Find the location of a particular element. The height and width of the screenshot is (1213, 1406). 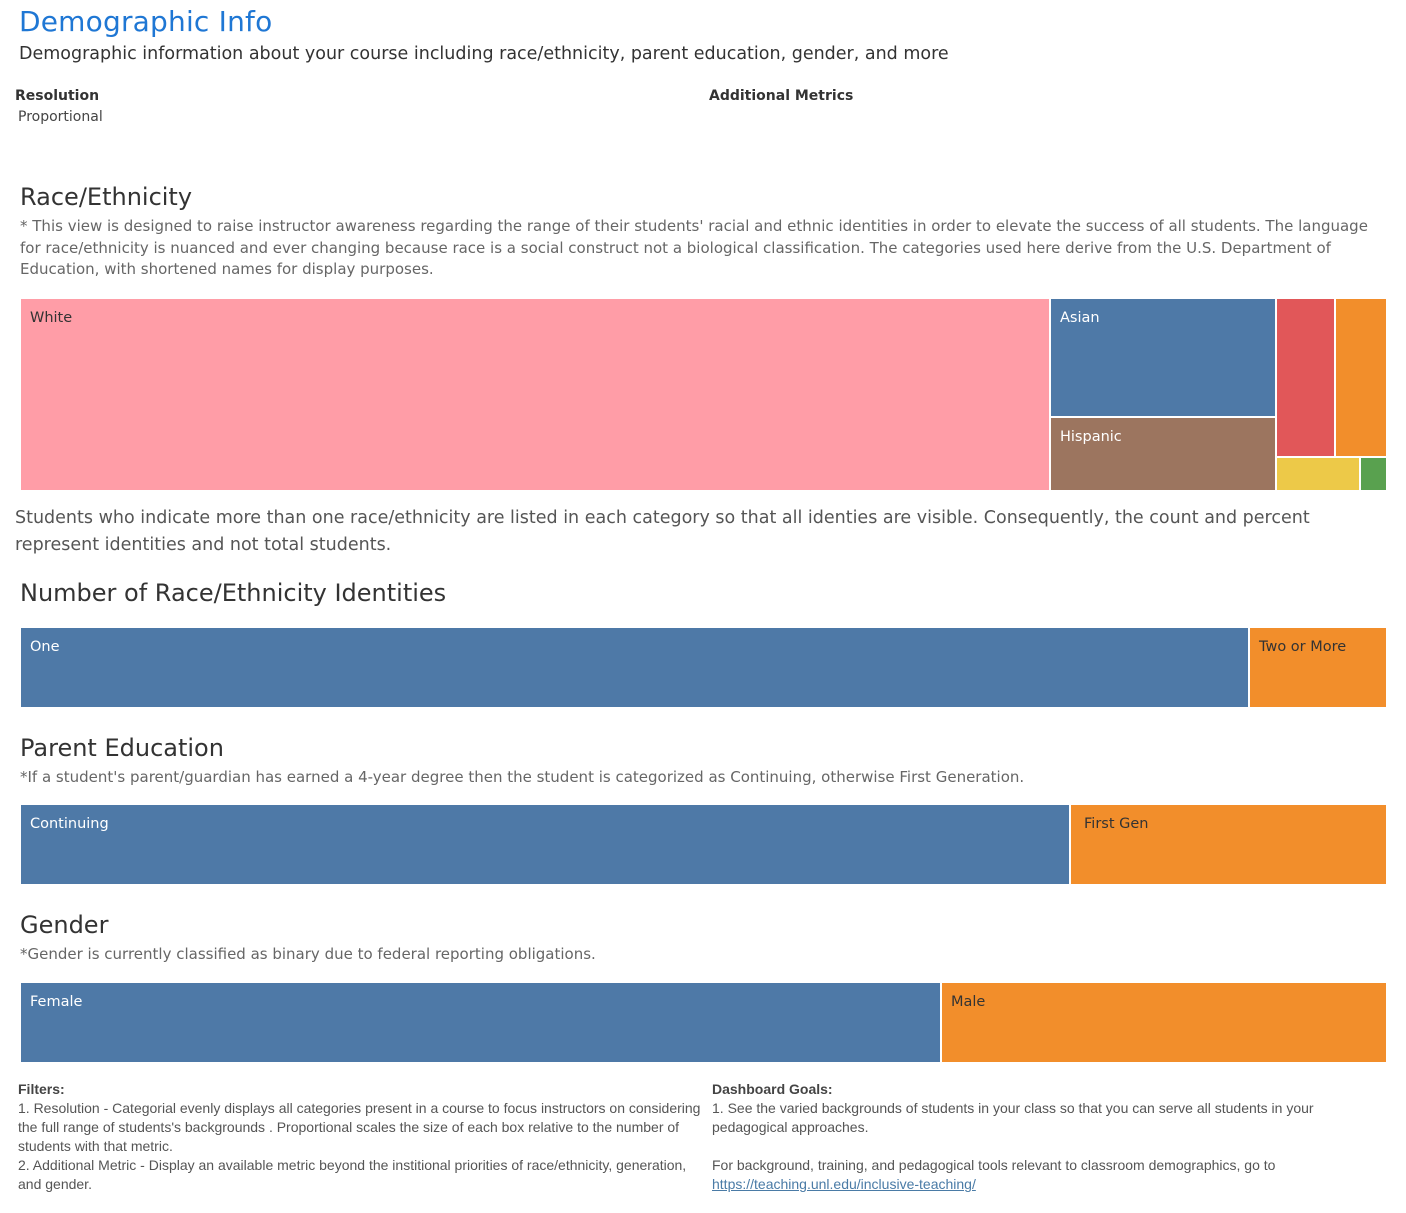

page-title: Demographic Info is located at coordinates (146, 21).